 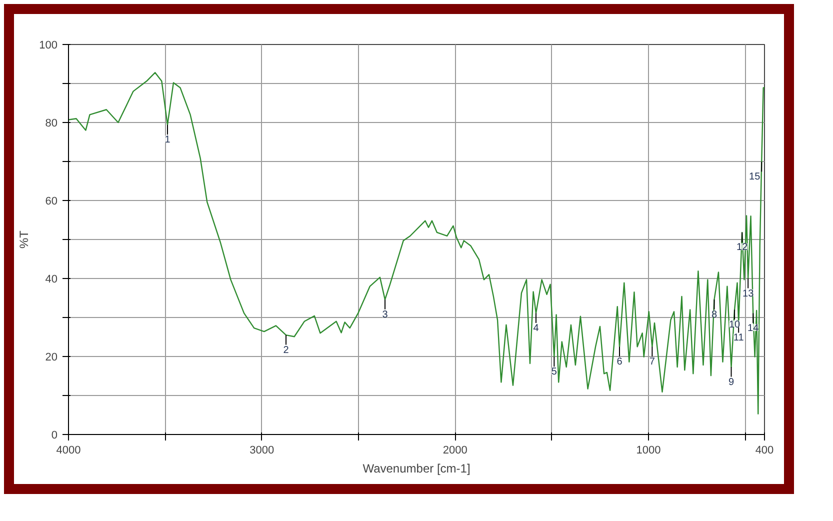 I want to click on annotation: 9, so click(x=731, y=382).